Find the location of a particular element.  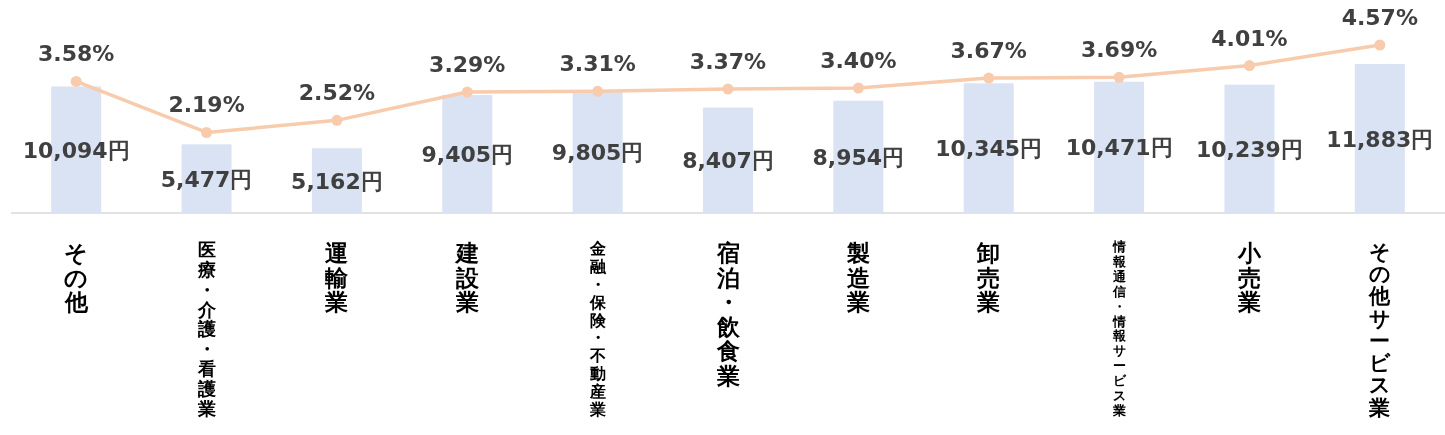

x-tick-label: 宿泊・飲食業 is located at coordinates (728, 314).